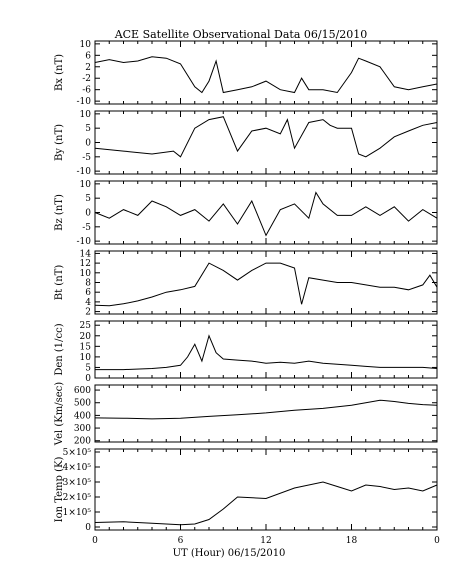 This screenshot has width=453, height=566. I want to click on panel-6: 600 500 400 300 200 Vel (Km/sec), so click(246, 414).